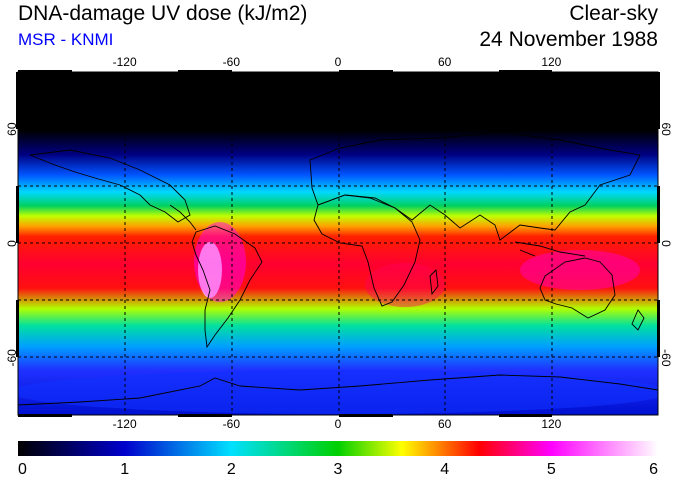  Describe the element at coordinates (638, 320) in the screenshot. I see `new-zealand-coast` at that location.